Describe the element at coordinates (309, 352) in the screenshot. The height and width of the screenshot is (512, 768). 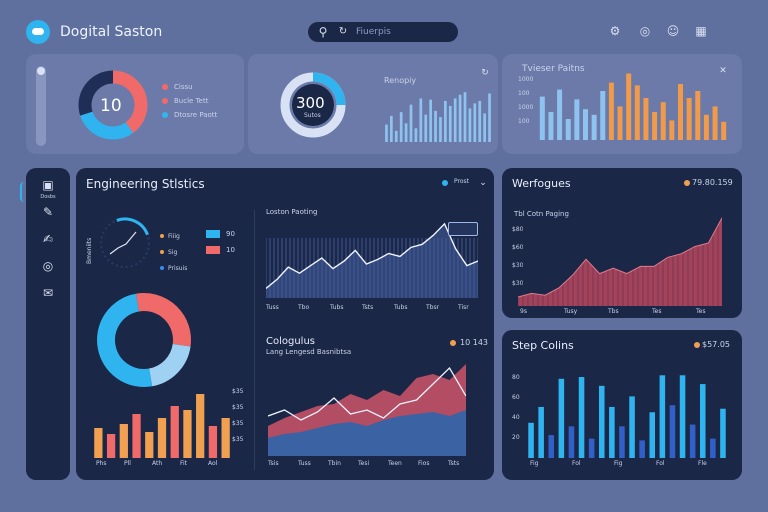
I see `area-subtitle: Lang Lengesd Basnibtsa` at that location.